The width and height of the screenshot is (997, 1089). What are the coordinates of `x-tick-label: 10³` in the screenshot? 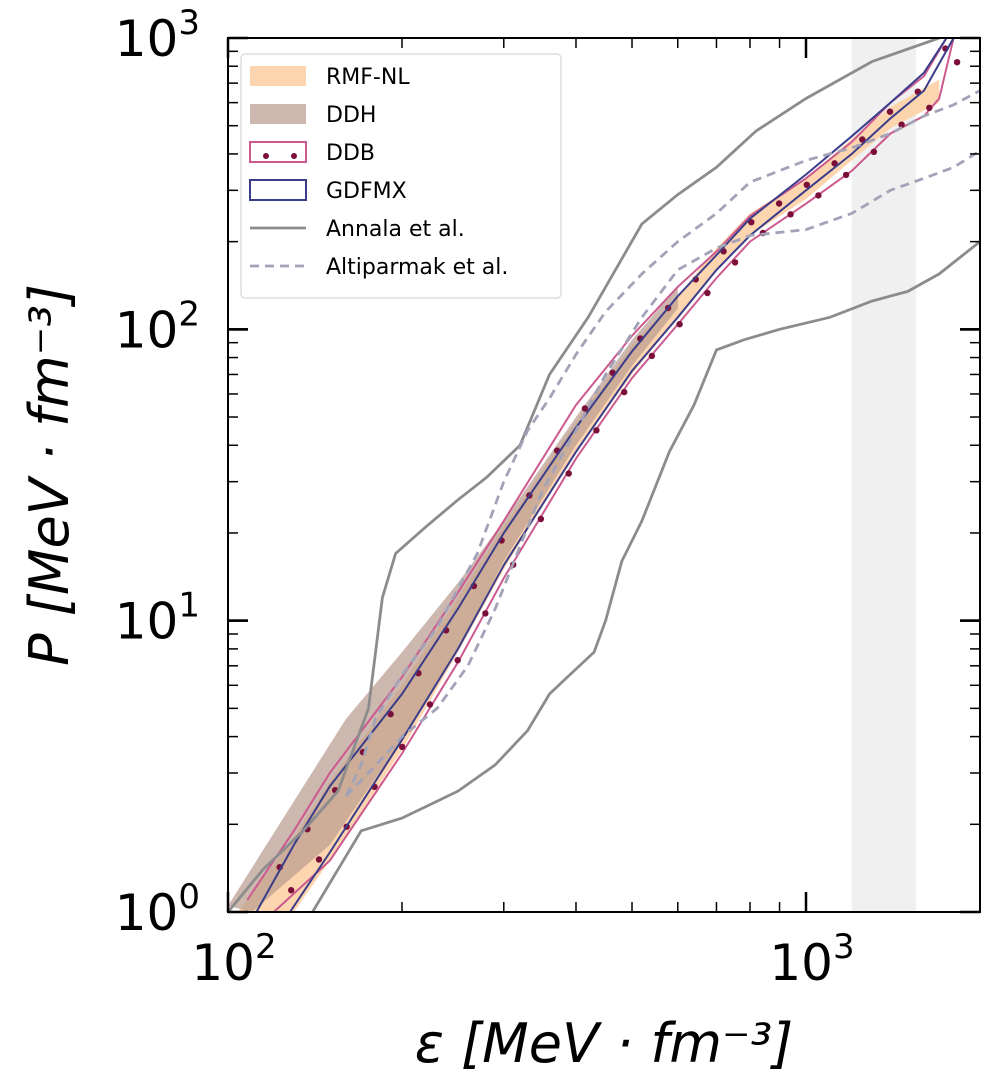 It's located at (811, 959).